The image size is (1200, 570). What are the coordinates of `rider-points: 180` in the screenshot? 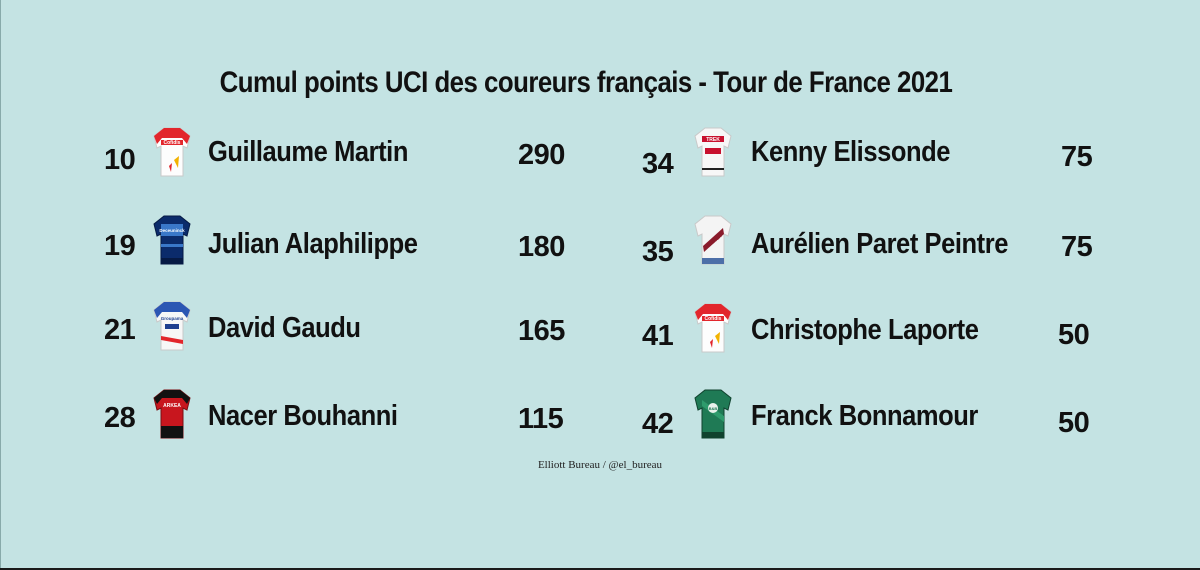 It's located at (541, 247).